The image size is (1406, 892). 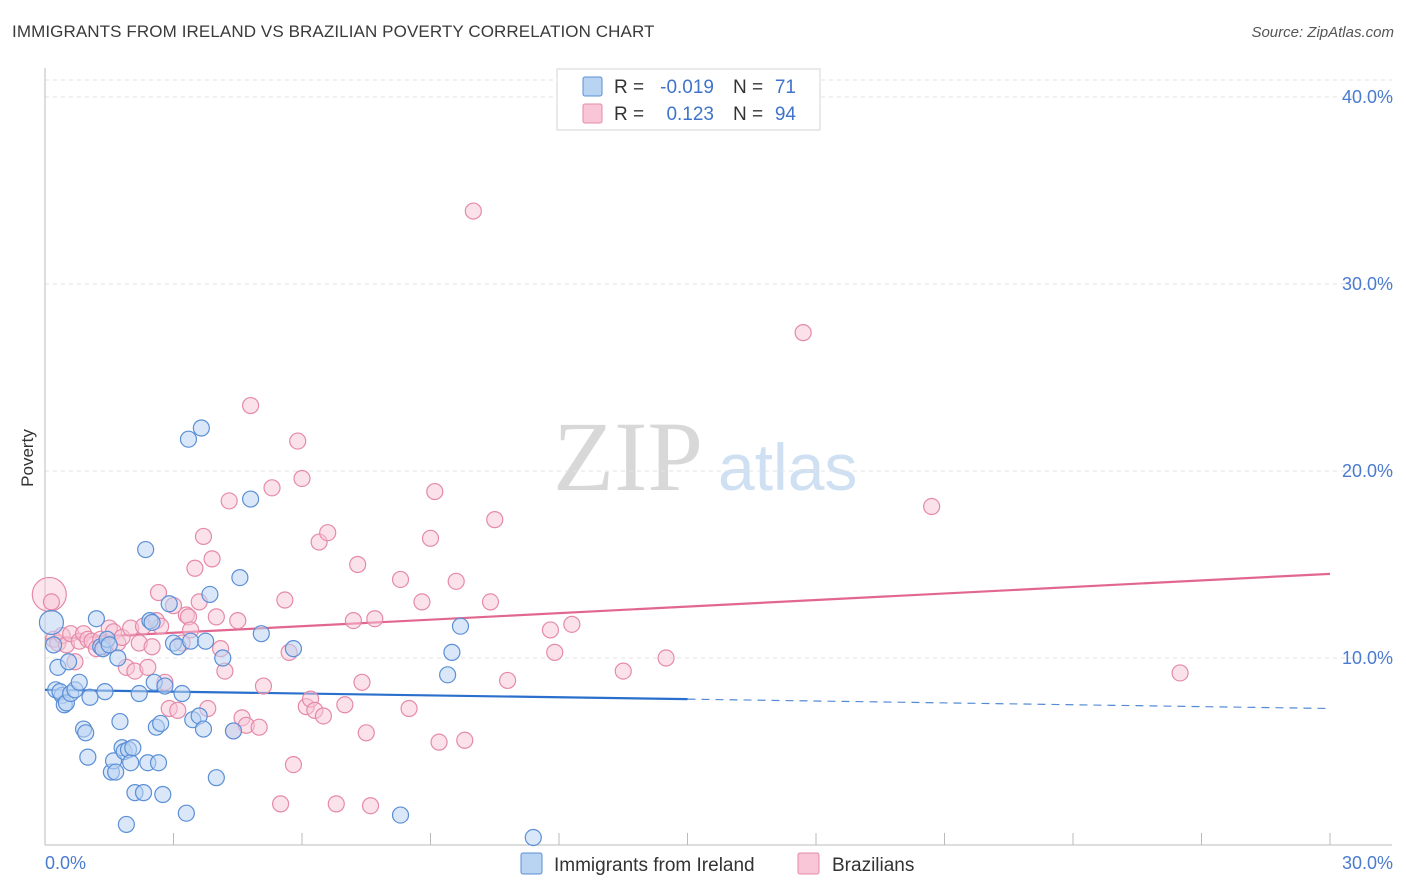 What do you see at coordinates (654, 865) in the screenshot?
I see `legend-bottom-label-ireland: Immigrants from Ireland` at bounding box center [654, 865].